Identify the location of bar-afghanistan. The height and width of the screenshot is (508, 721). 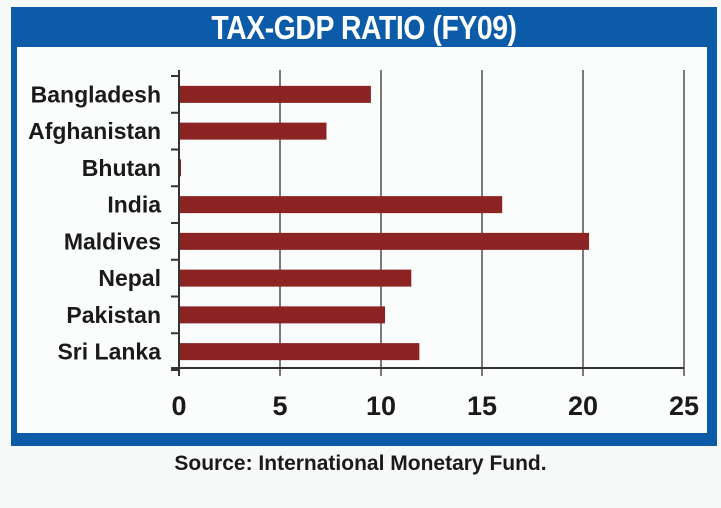
(253, 131).